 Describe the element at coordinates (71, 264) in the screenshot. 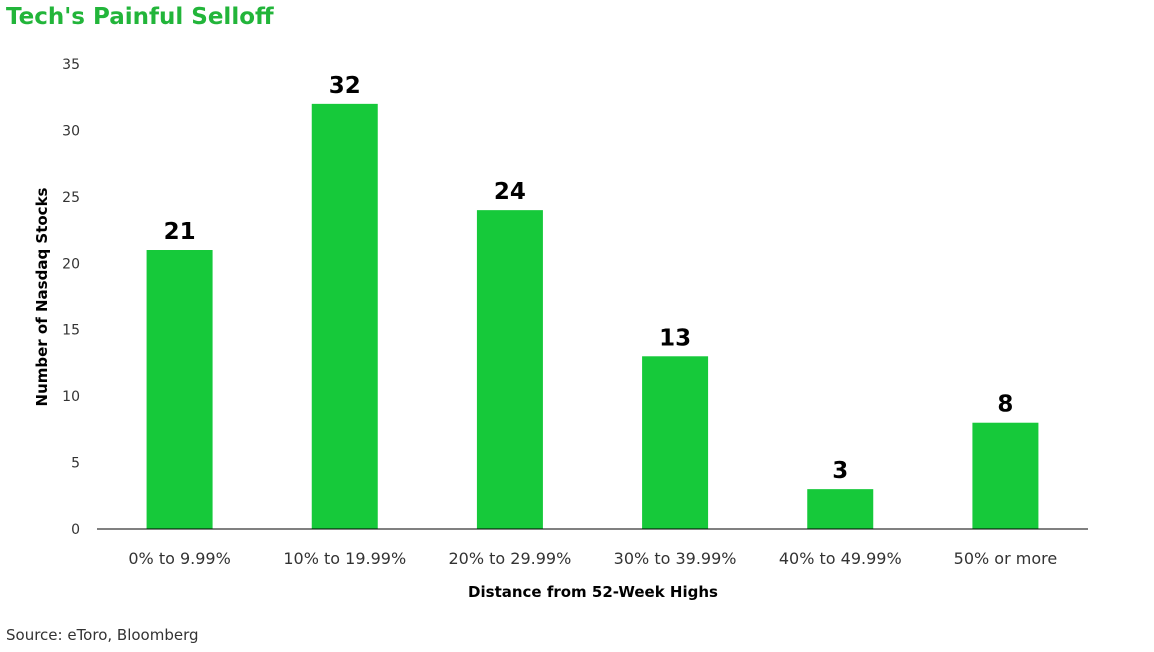

I see `y-tick-label: 20` at that location.